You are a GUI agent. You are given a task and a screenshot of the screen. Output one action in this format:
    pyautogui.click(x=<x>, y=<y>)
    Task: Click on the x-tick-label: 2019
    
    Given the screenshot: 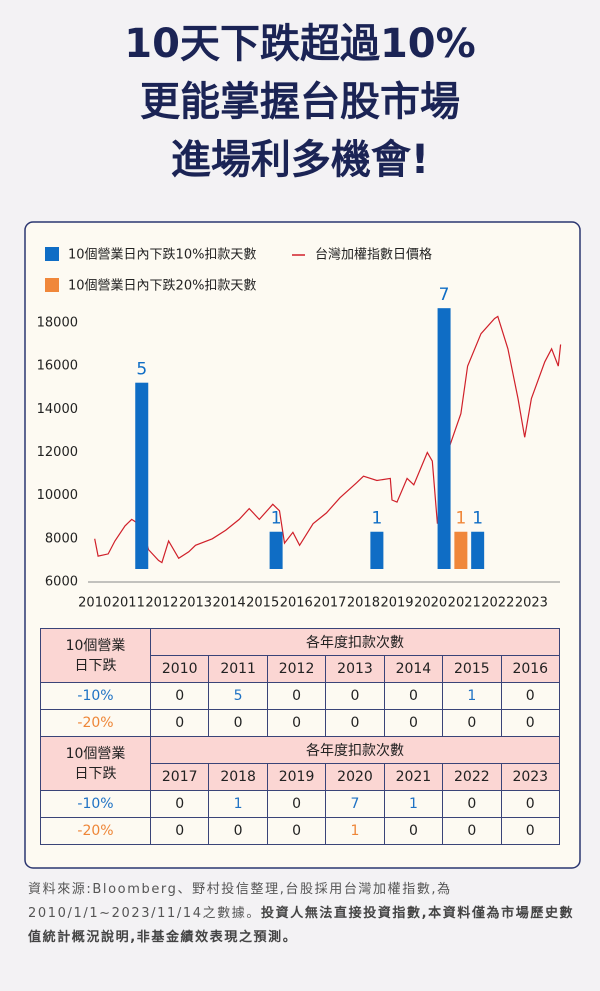 What is the action you would take?
    pyautogui.click(x=396, y=603)
    